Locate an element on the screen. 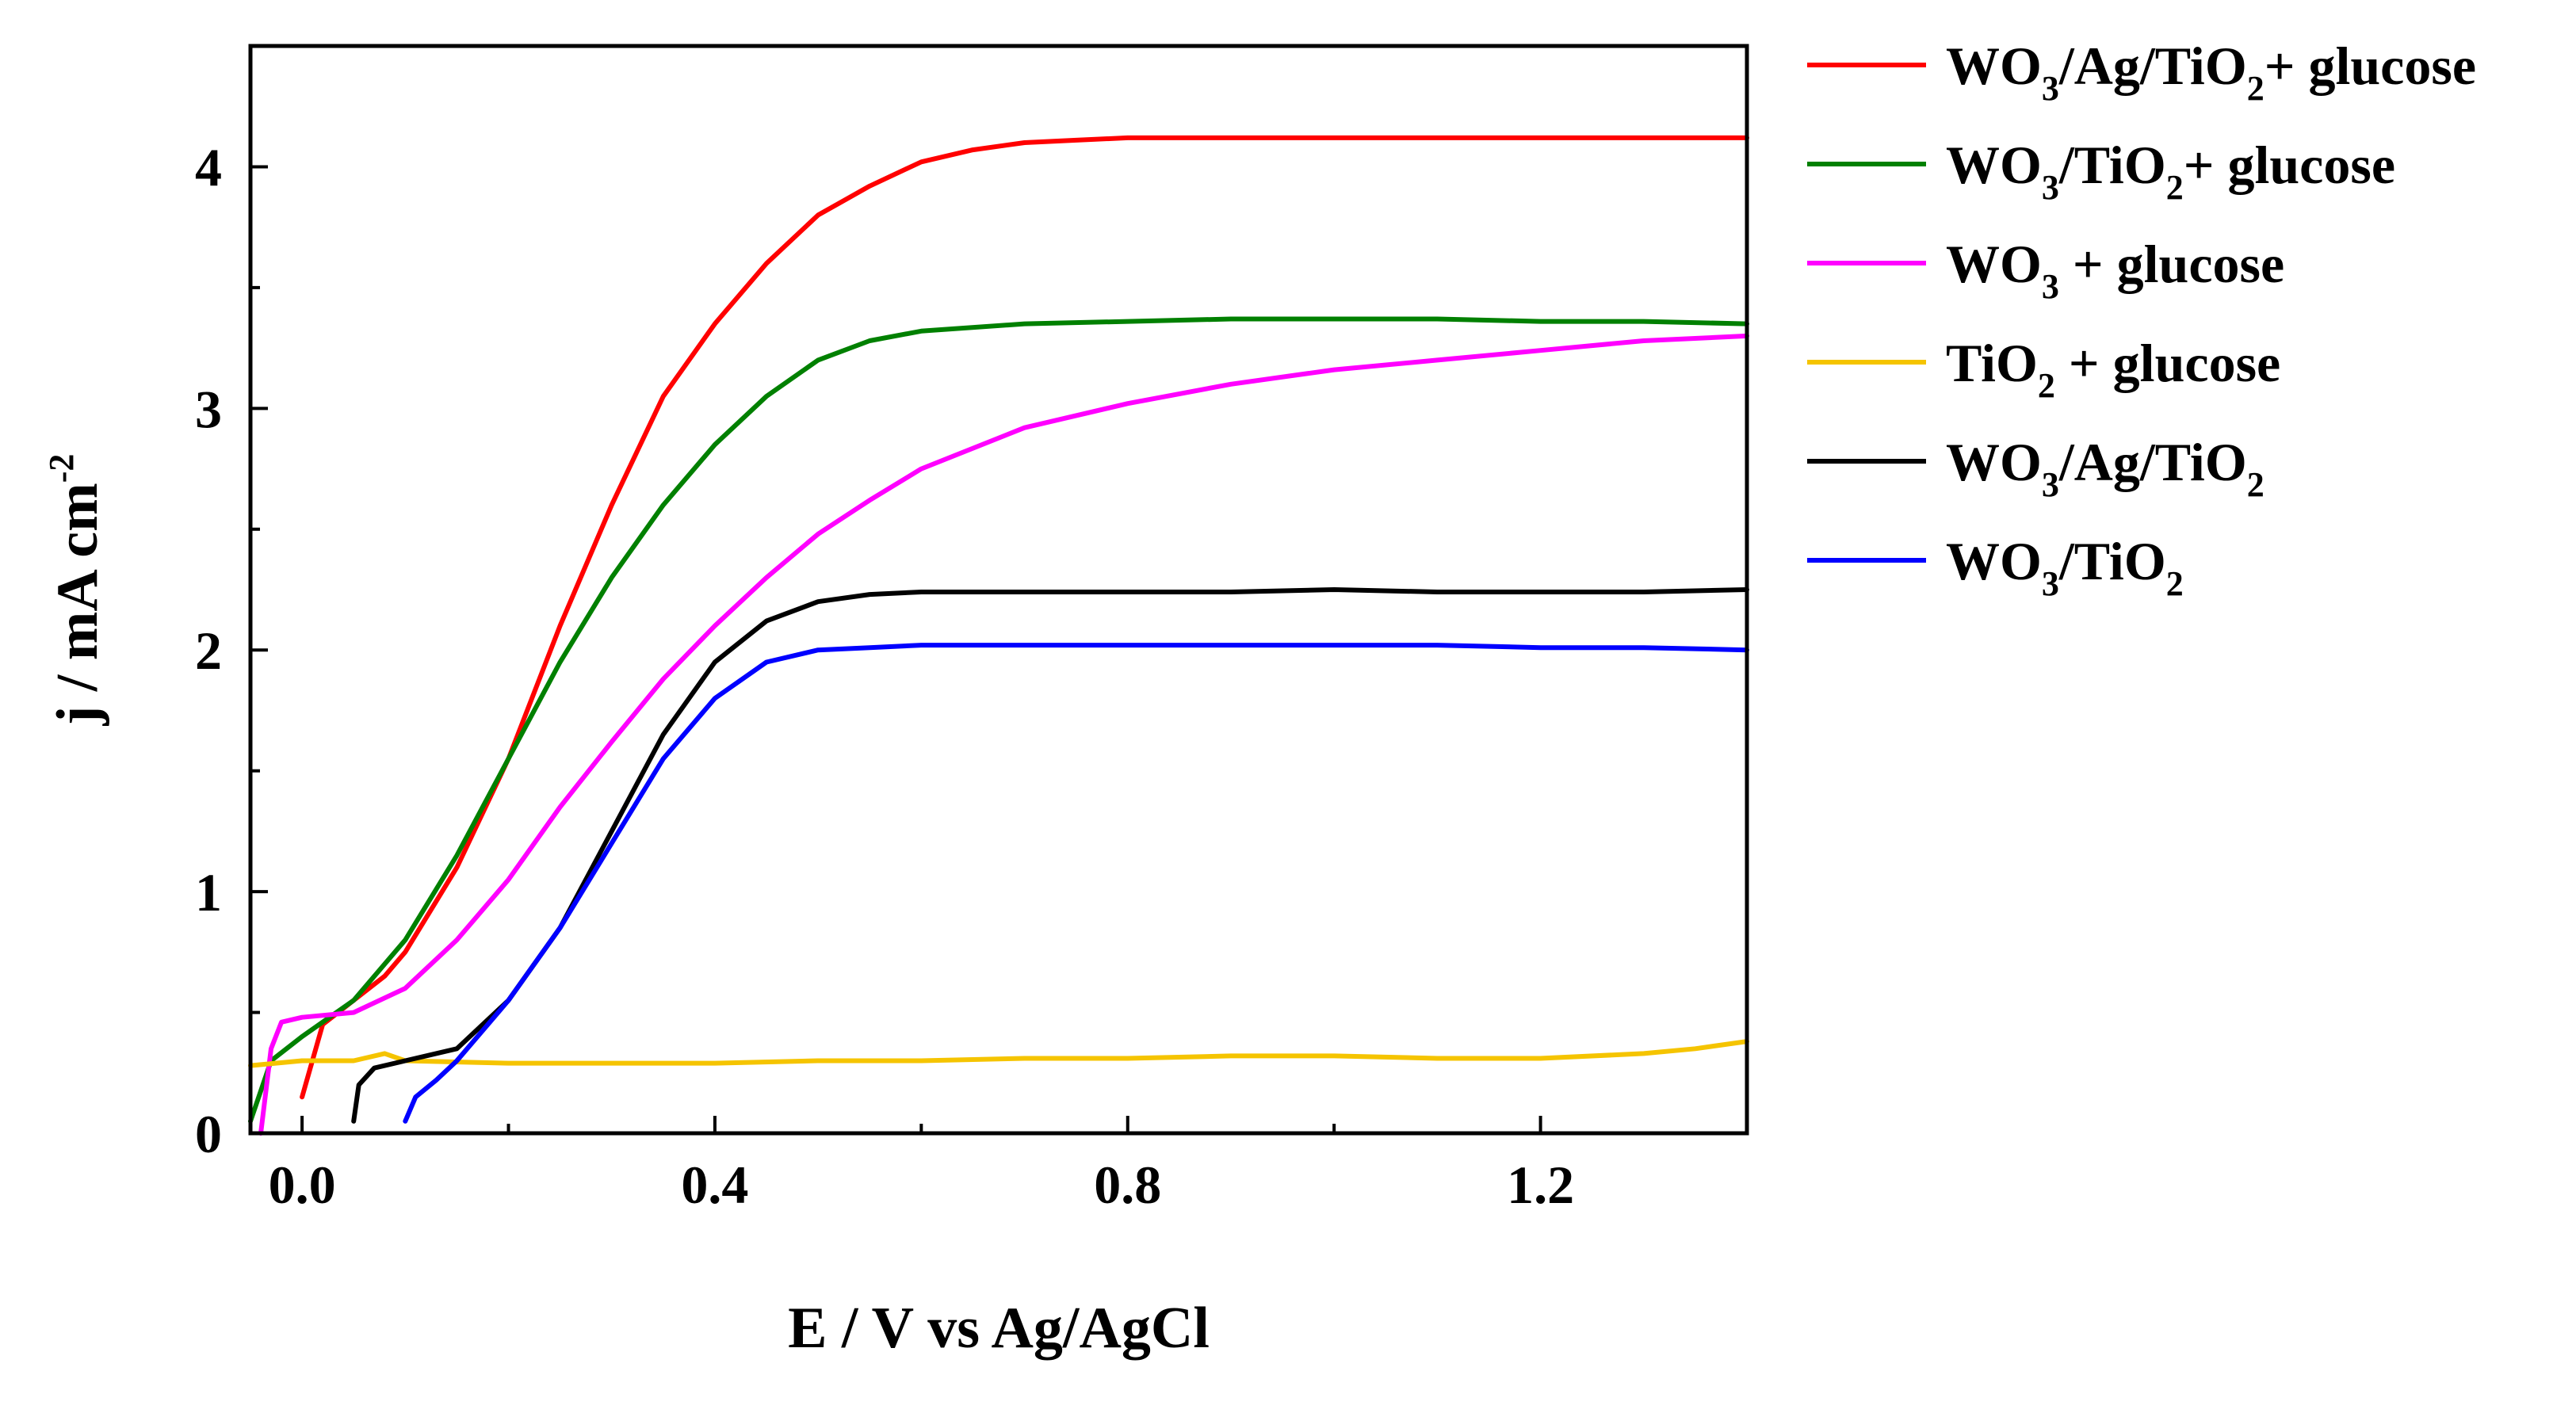  y-axis-label-sup: -2 is located at coordinates (61, 469).